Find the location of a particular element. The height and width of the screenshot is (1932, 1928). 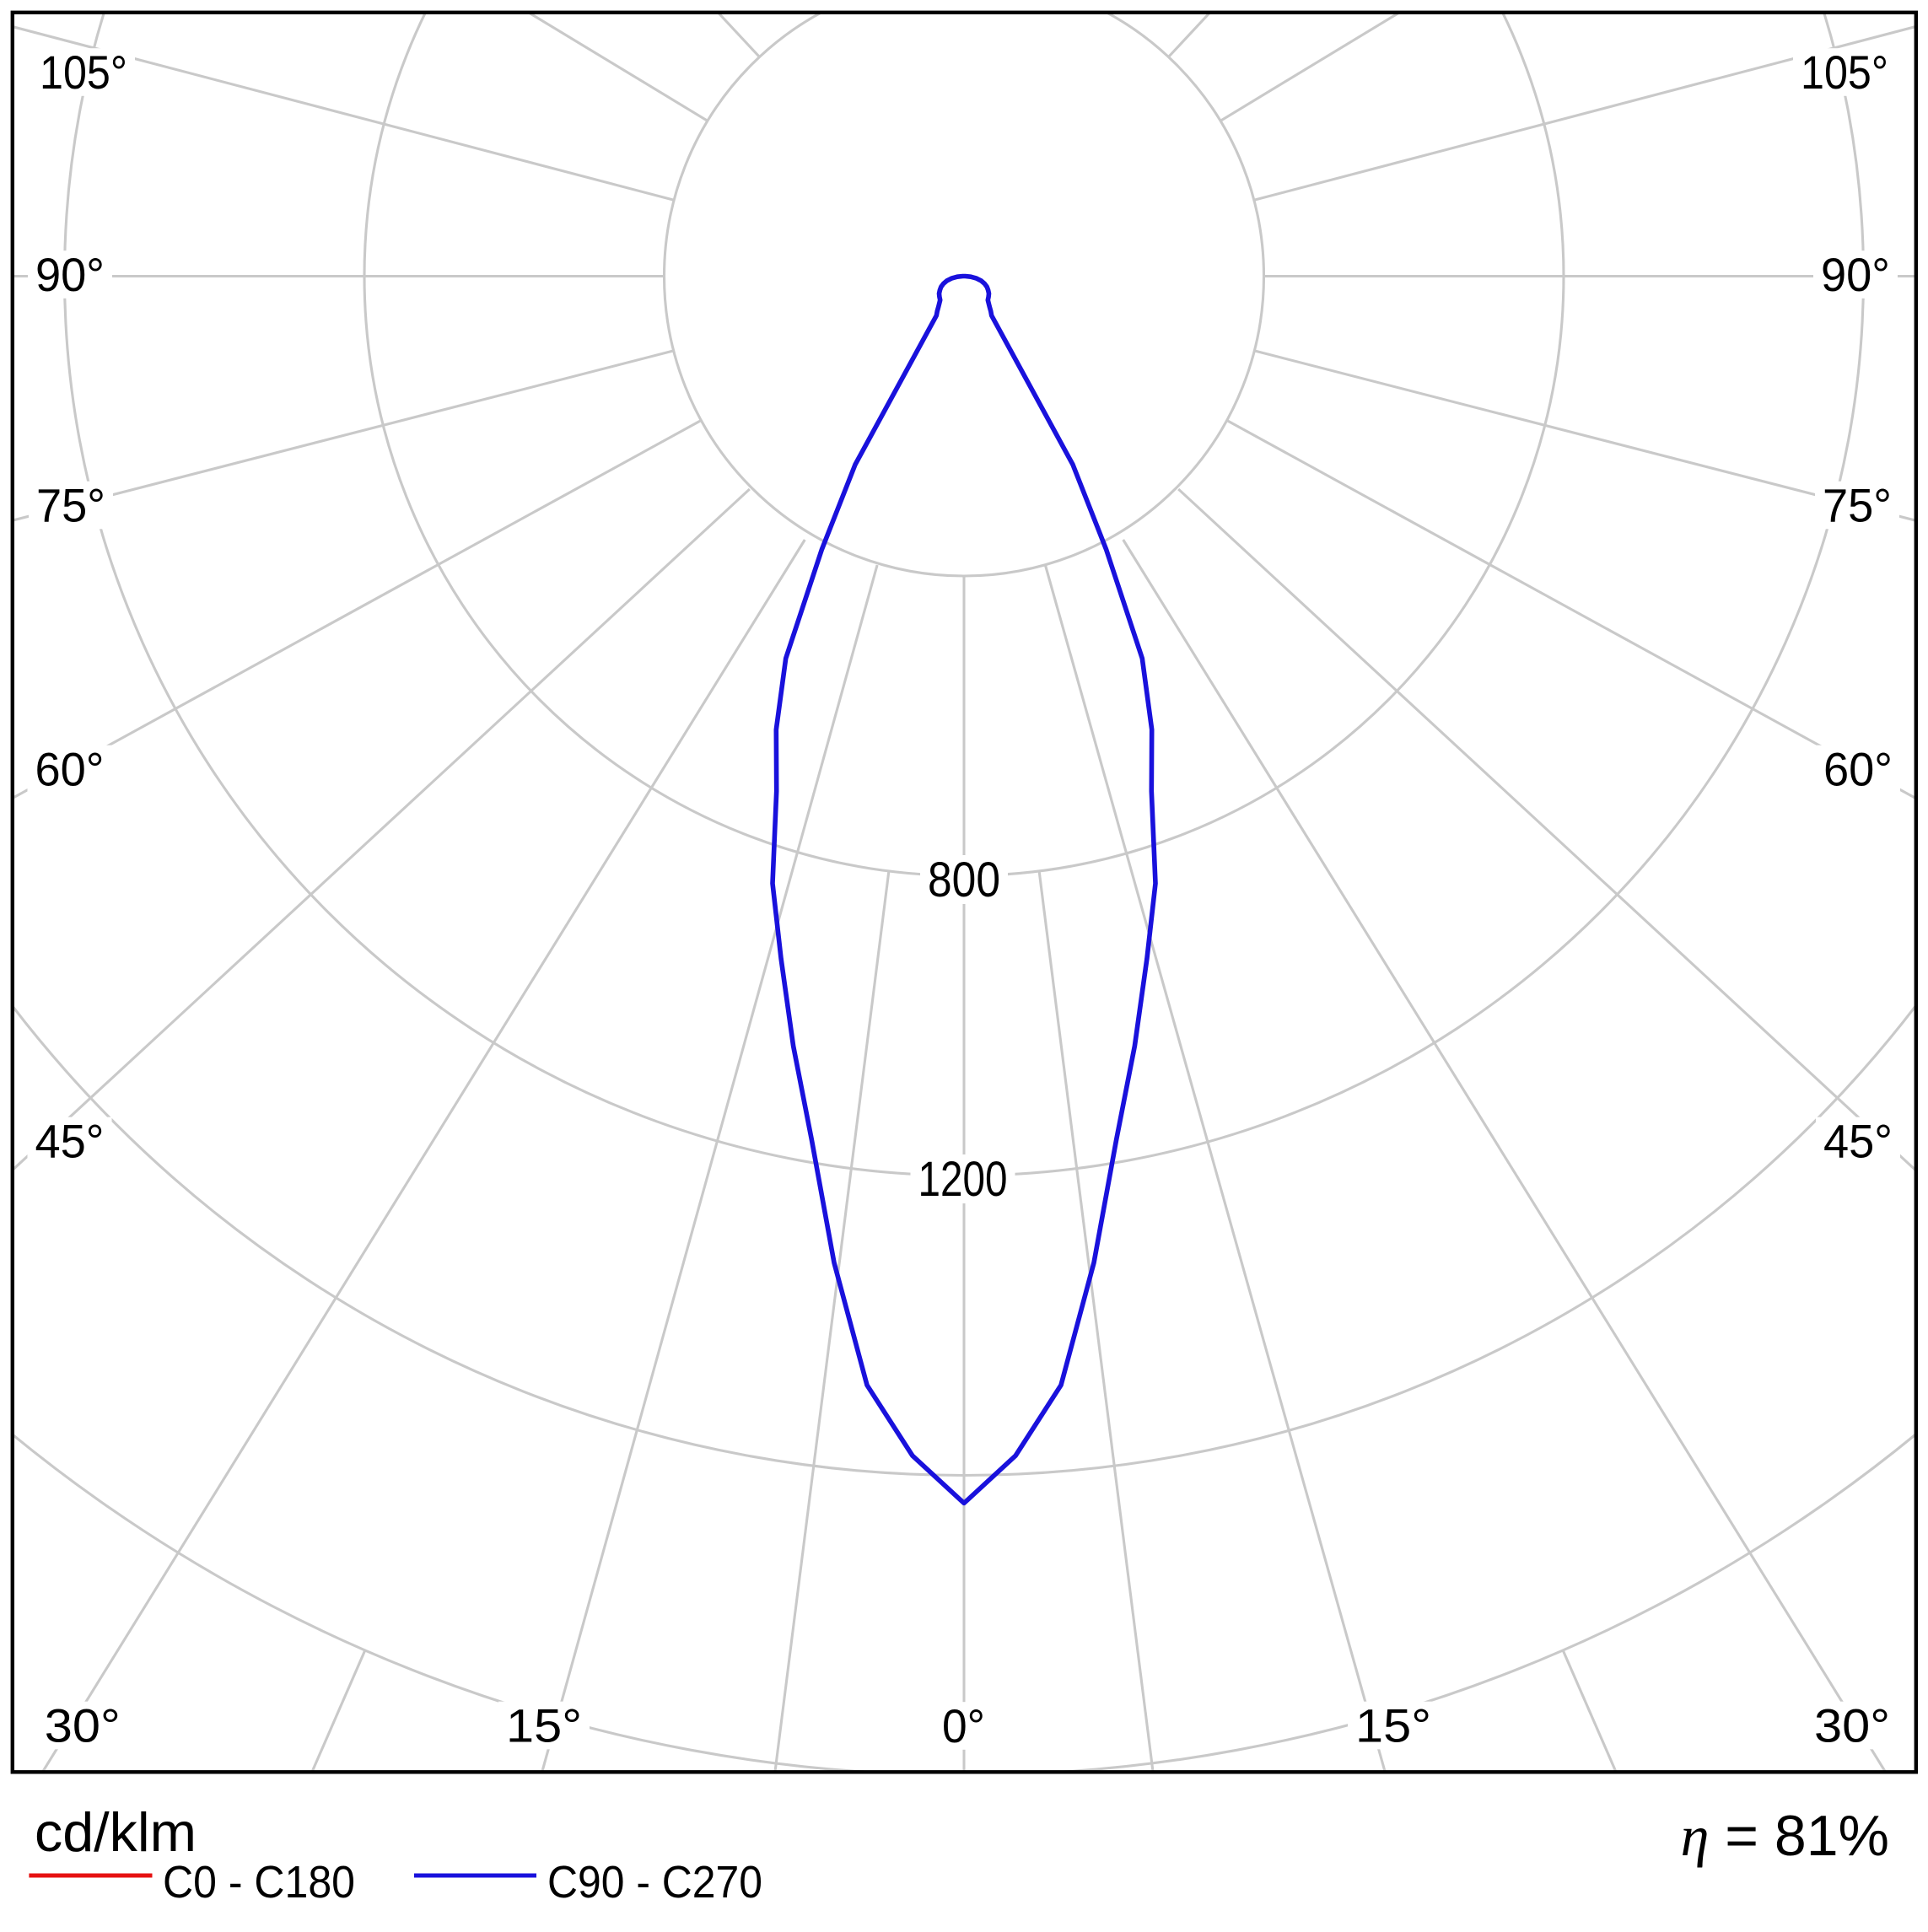

svg-text: cd/klm is located at coordinates (116, 1832).